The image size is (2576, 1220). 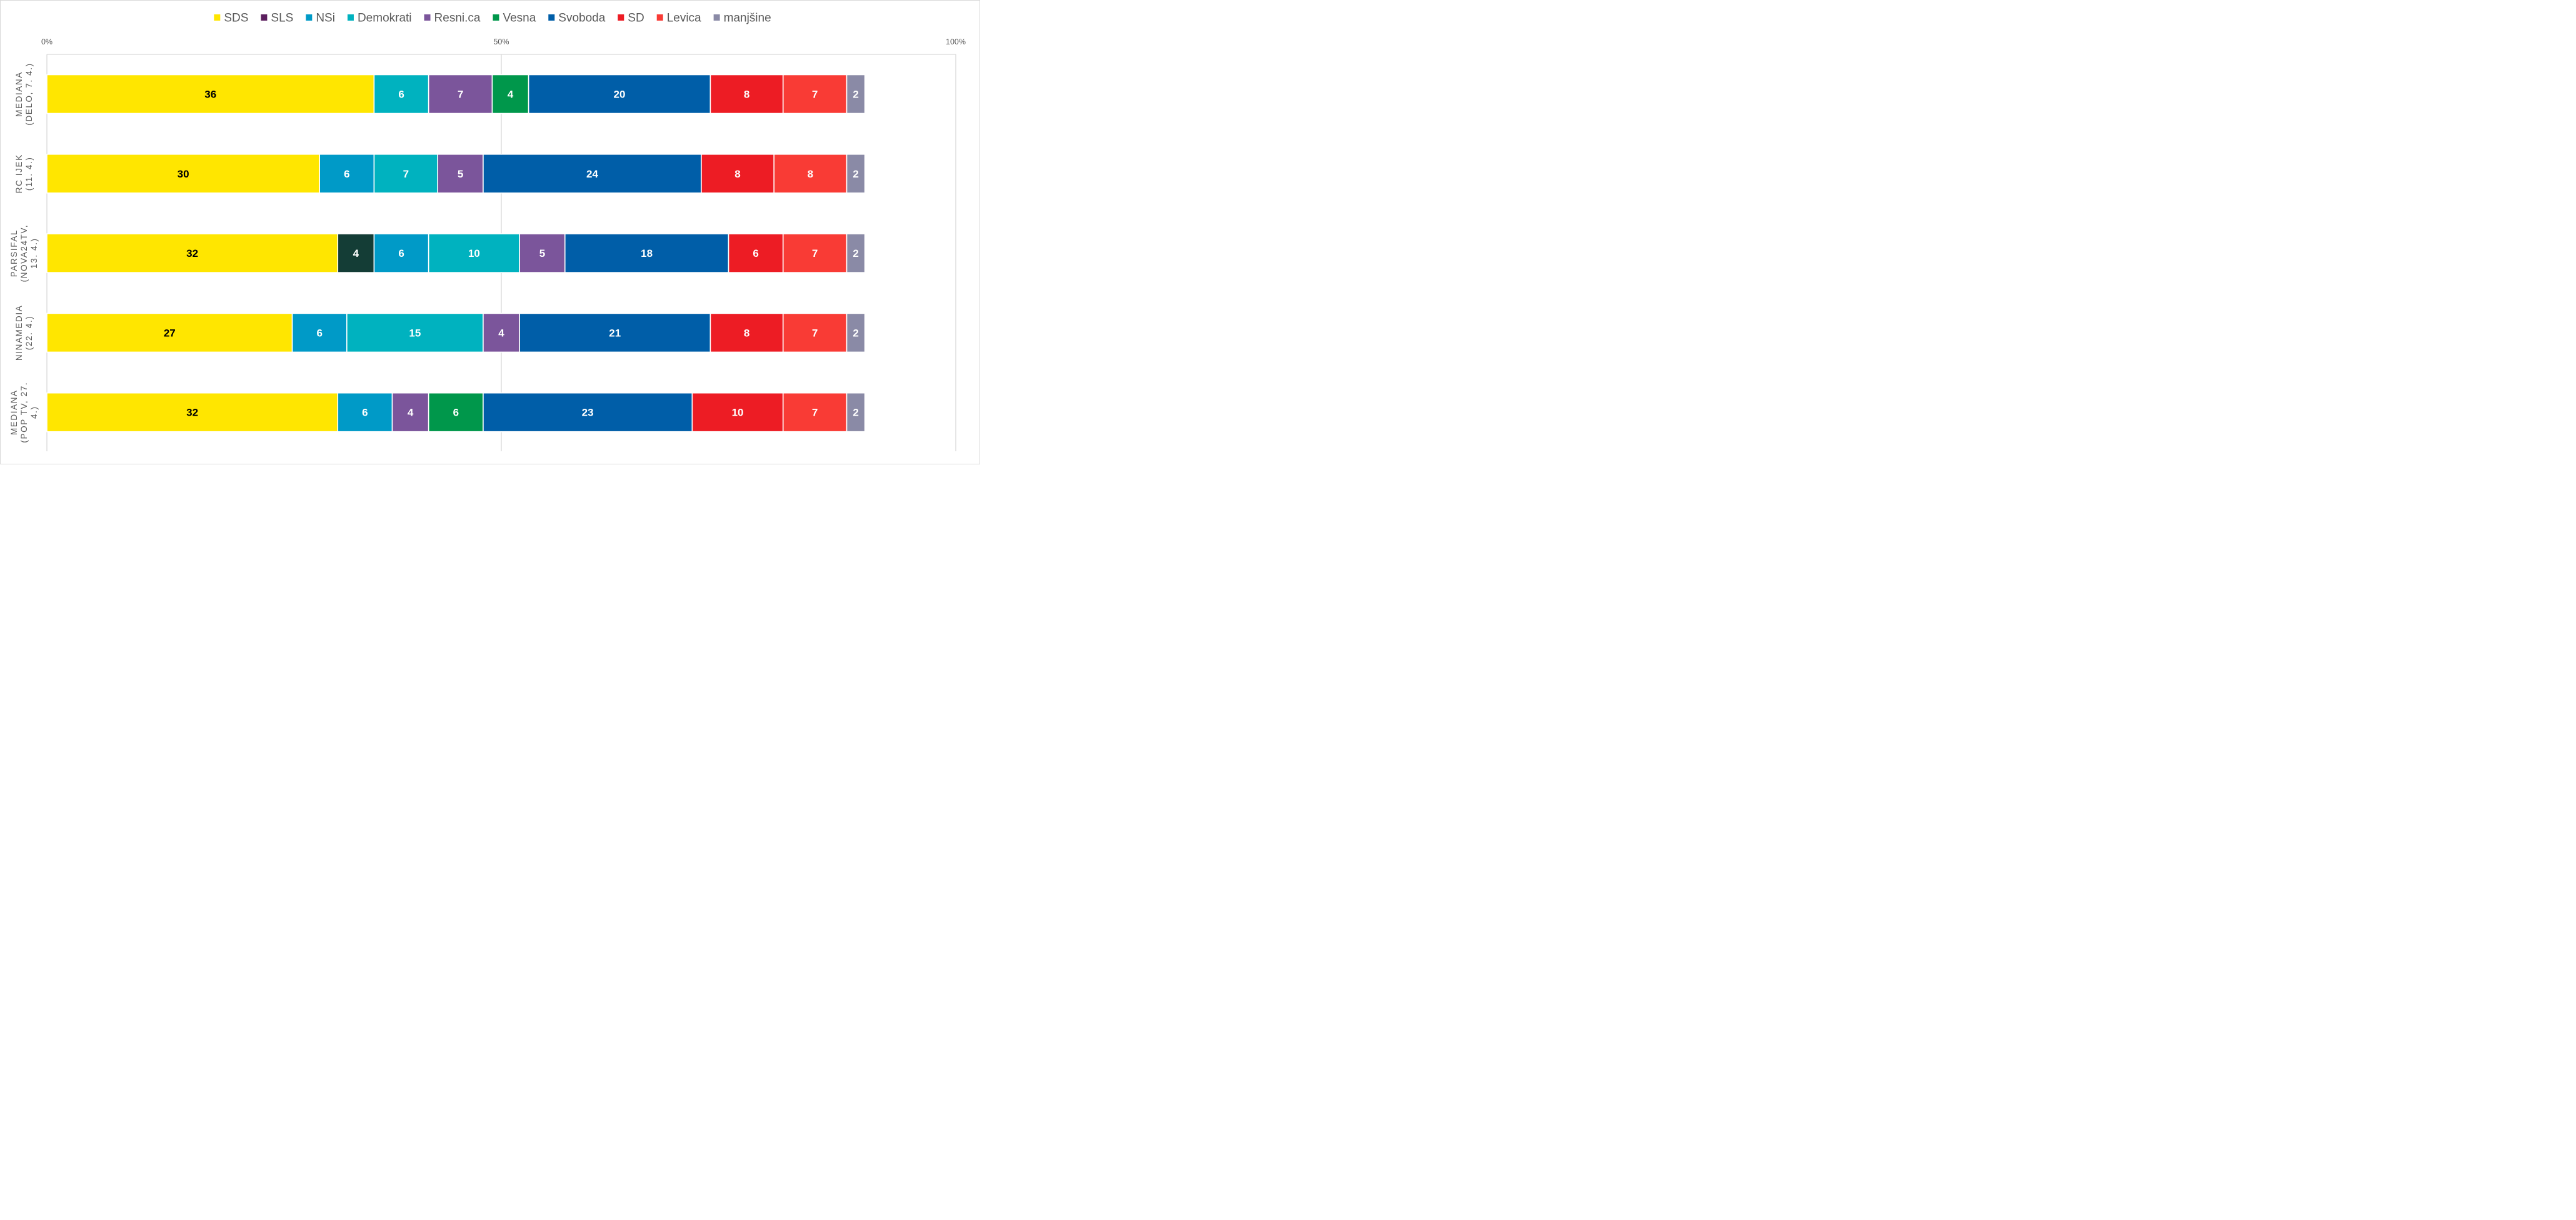 What do you see at coordinates (236, 18) in the screenshot?
I see `legend-label: SDS` at bounding box center [236, 18].